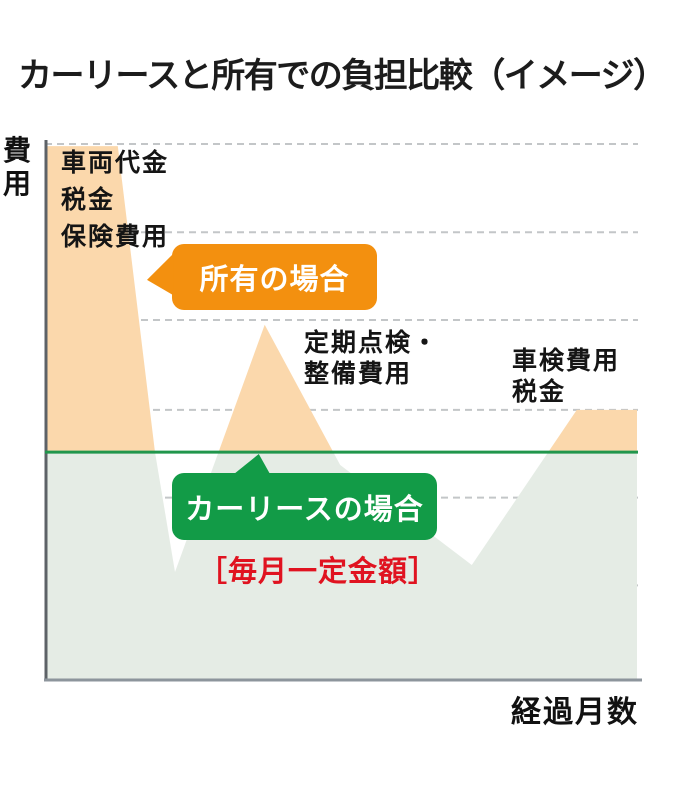 This screenshot has width=677, height=796. Describe the element at coordinates (566, 361) in the screenshot. I see `inspection-line-1: 車検費用` at that location.